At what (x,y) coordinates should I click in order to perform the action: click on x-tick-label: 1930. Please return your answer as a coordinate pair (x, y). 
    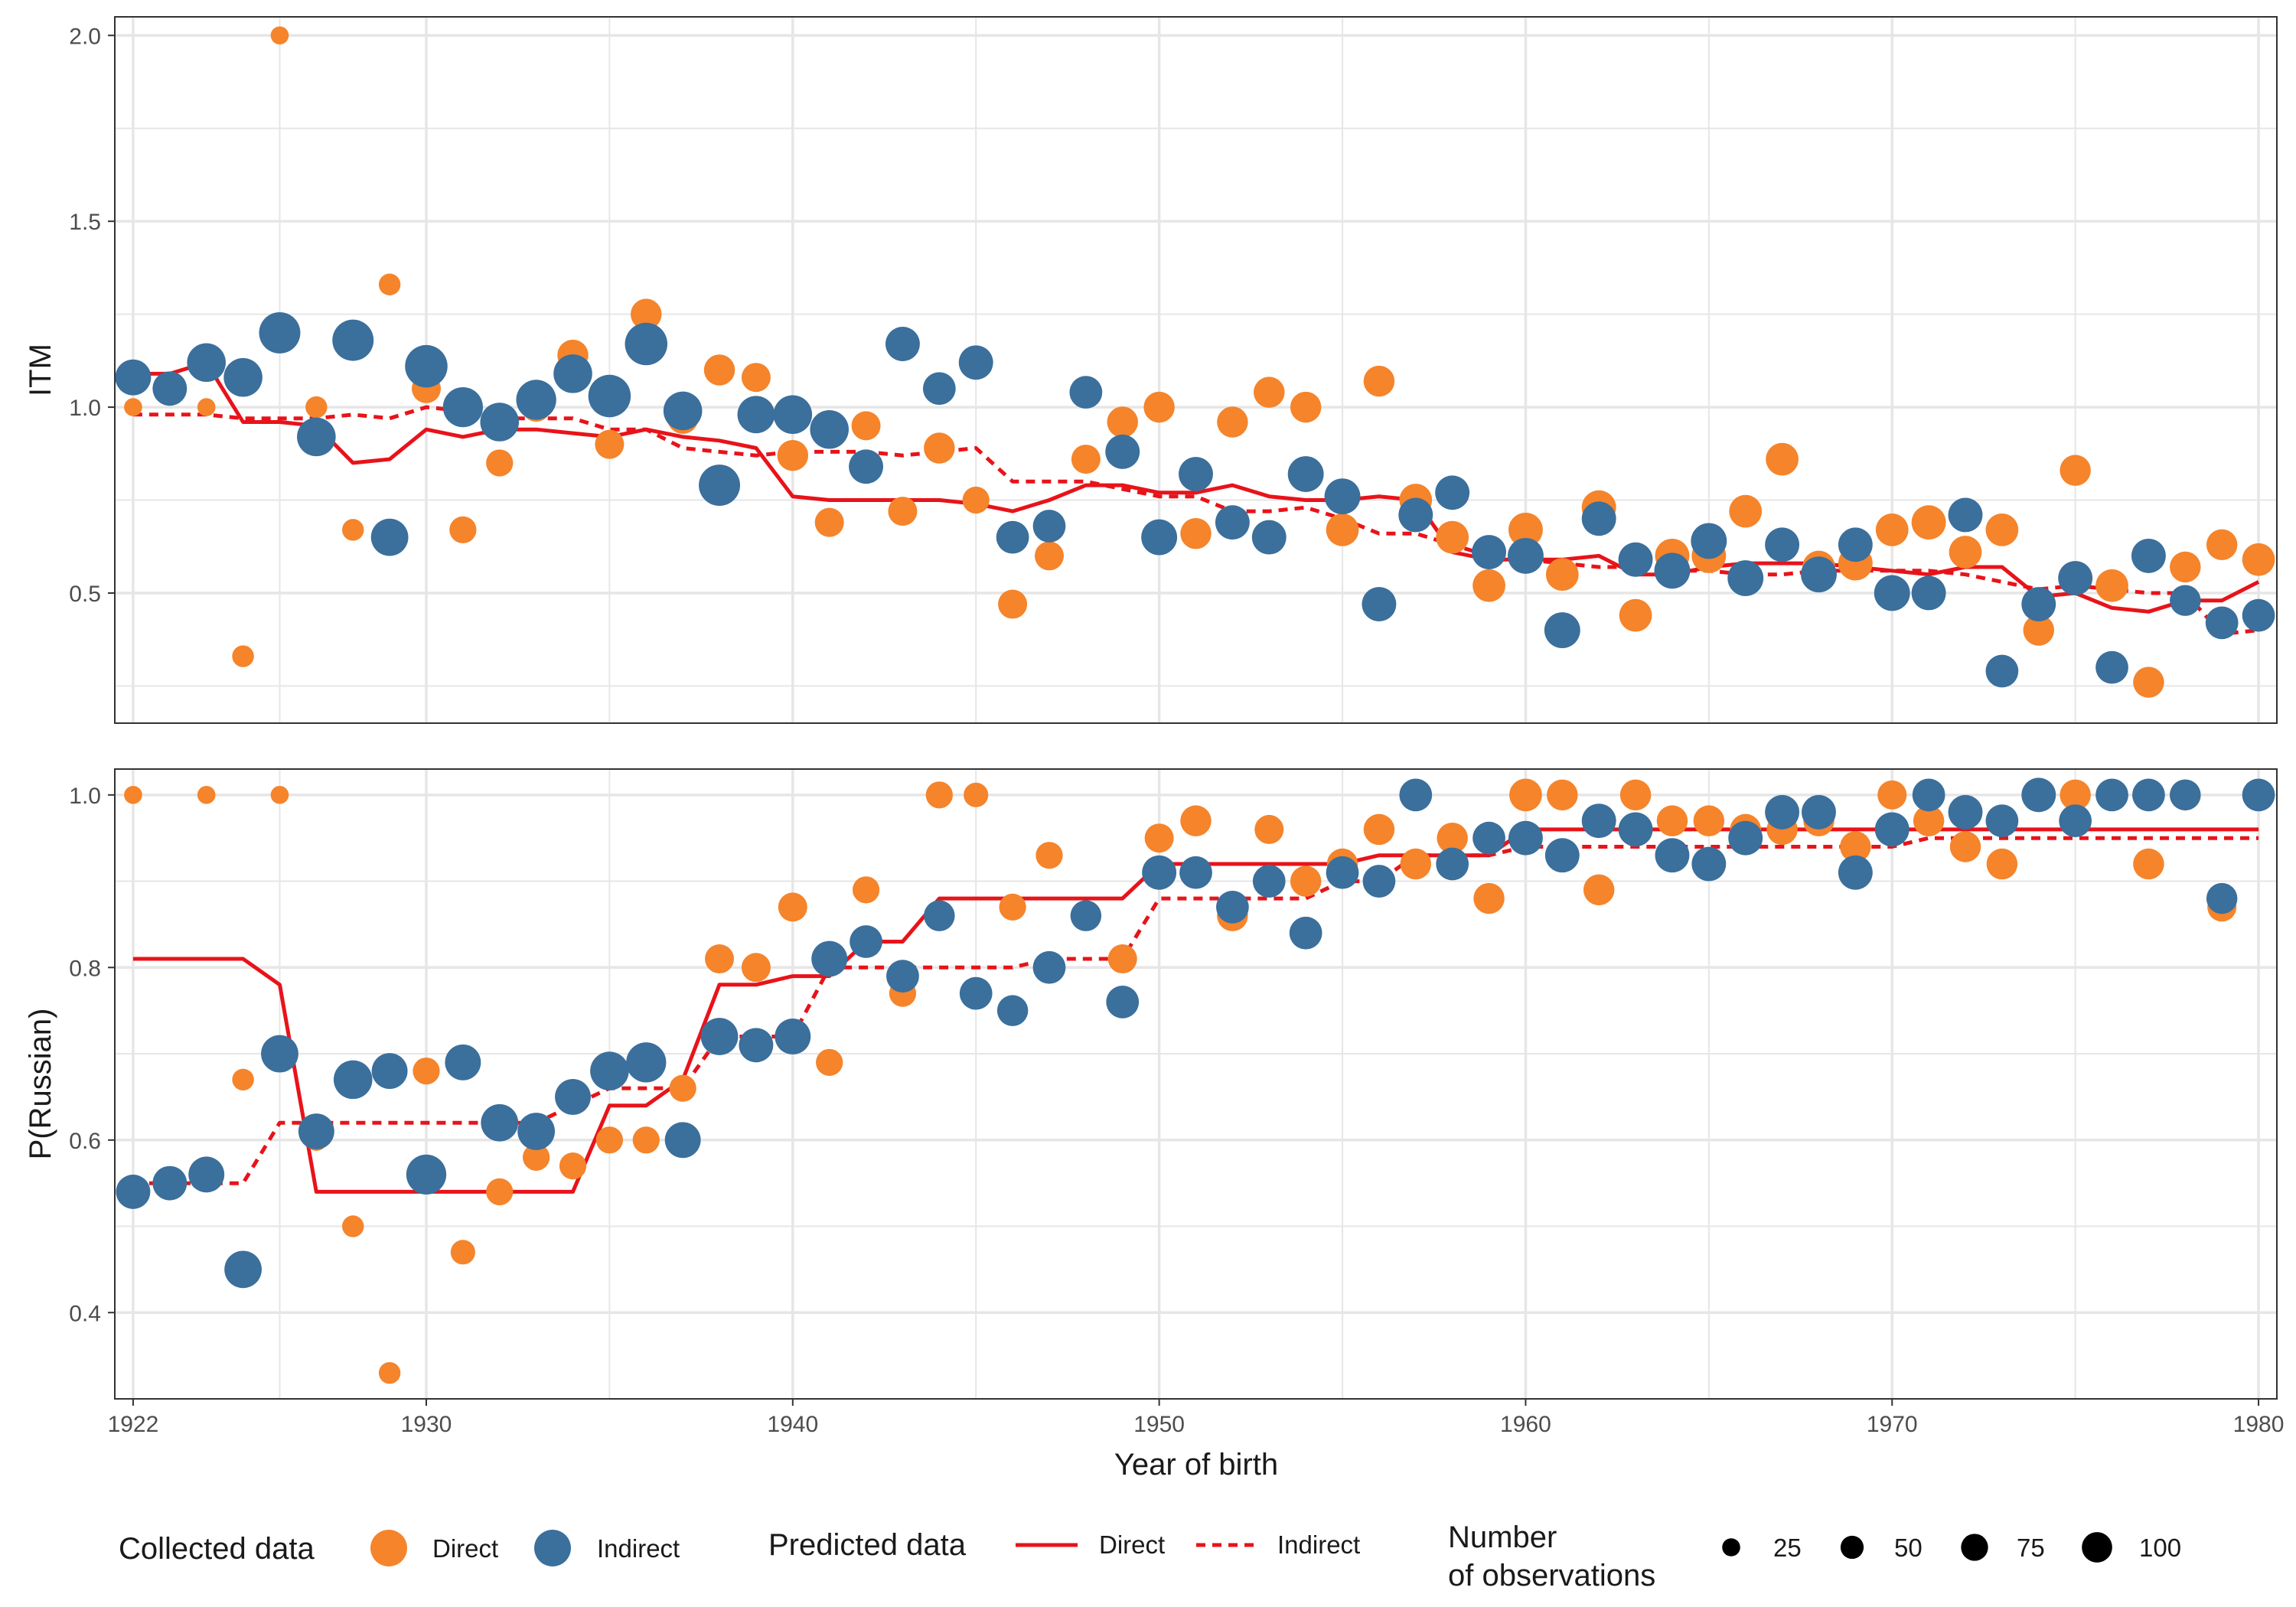
    Looking at the image, I should click on (426, 1424).